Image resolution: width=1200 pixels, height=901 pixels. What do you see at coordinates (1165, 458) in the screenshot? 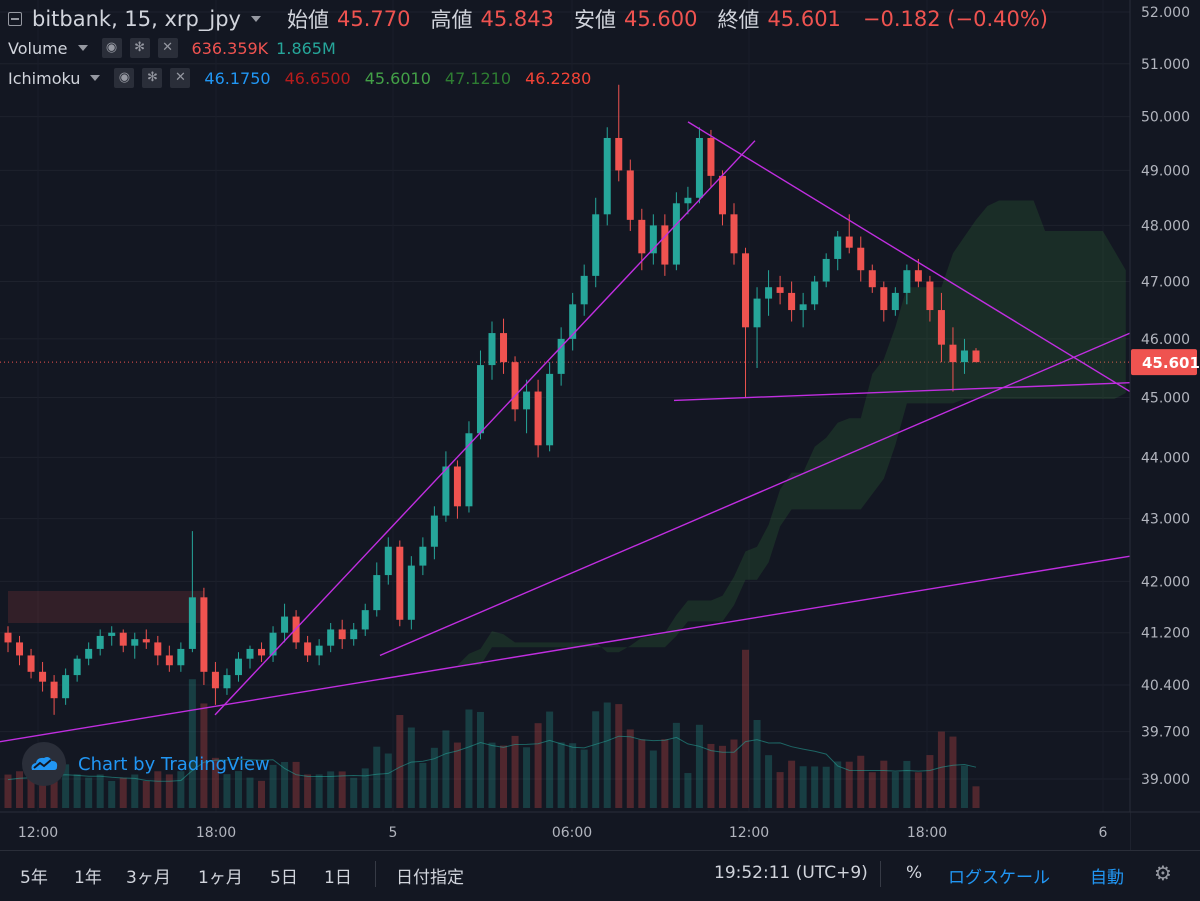
I see `price-tick-label: 44.000` at bounding box center [1165, 458].